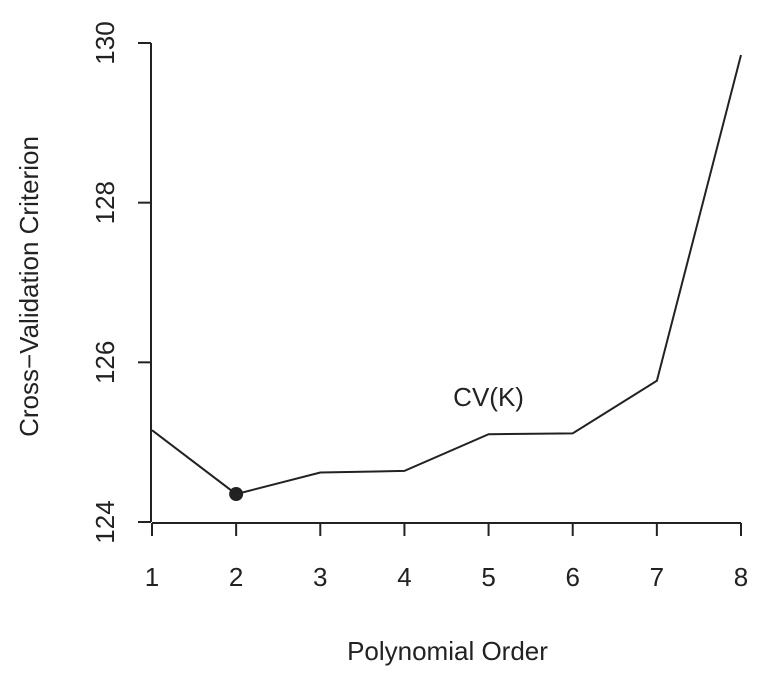 The image size is (767, 678). I want to click on annotation-layer: CV(K), so click(488, 397).